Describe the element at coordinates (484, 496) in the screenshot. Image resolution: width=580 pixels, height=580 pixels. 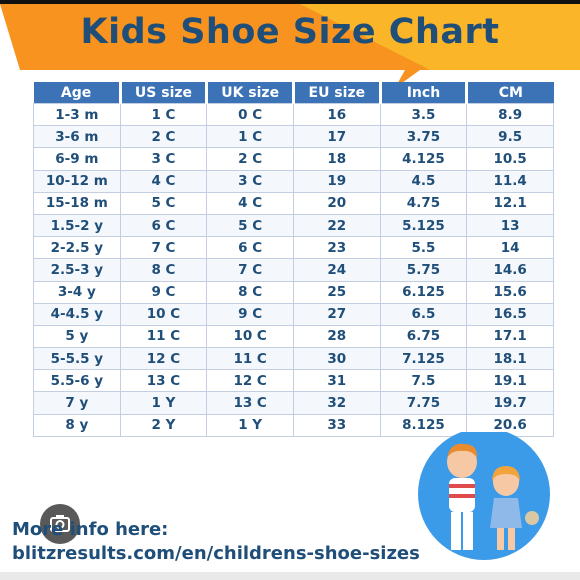
I see `kids-illustration` at that location.